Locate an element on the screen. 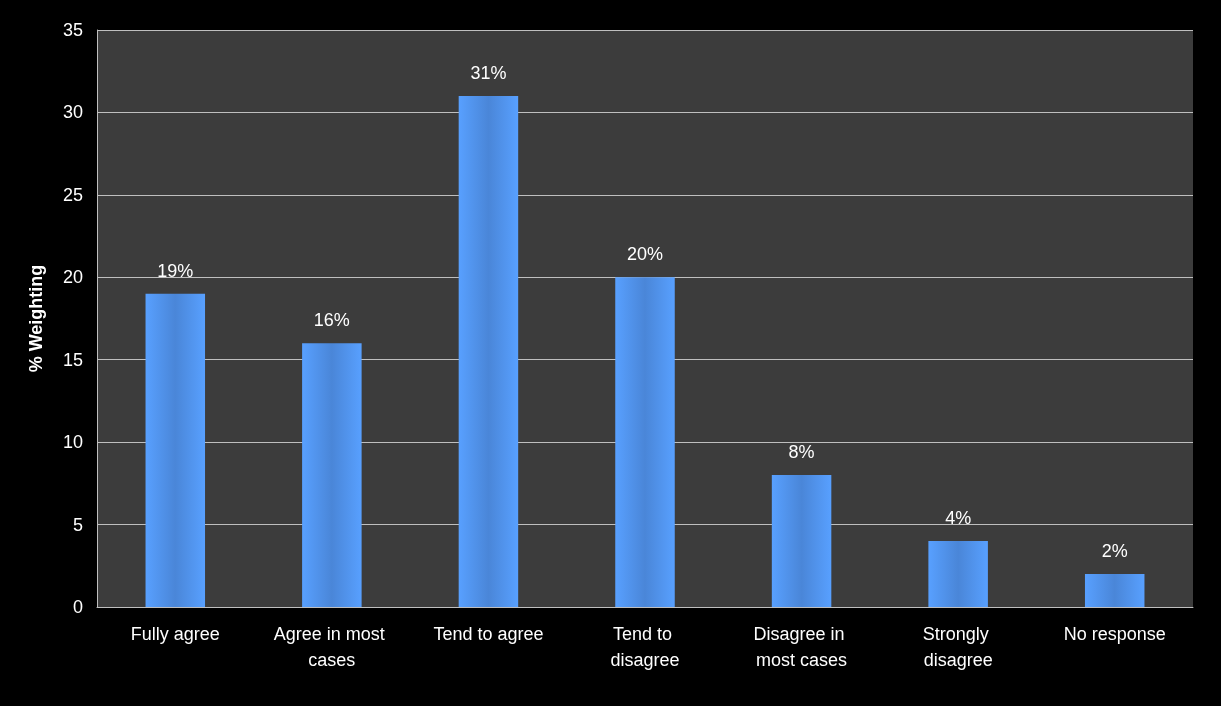 This screenshot has height=706, width=1221. data-label: 19% is located at coordinates (175, 270).